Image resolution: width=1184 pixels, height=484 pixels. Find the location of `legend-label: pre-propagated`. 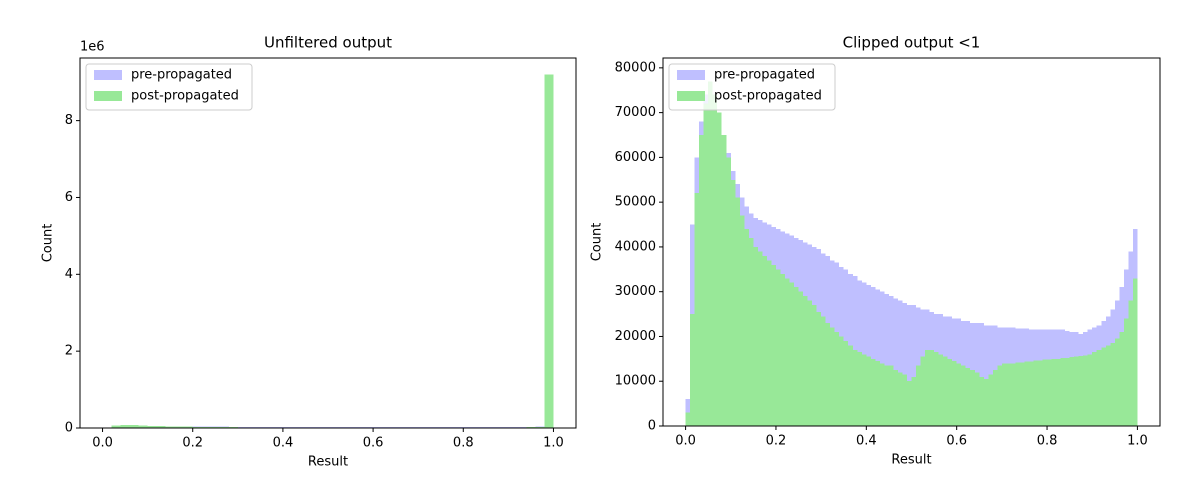

legend-label: pre-propagated is located at coordinates (764, 75).